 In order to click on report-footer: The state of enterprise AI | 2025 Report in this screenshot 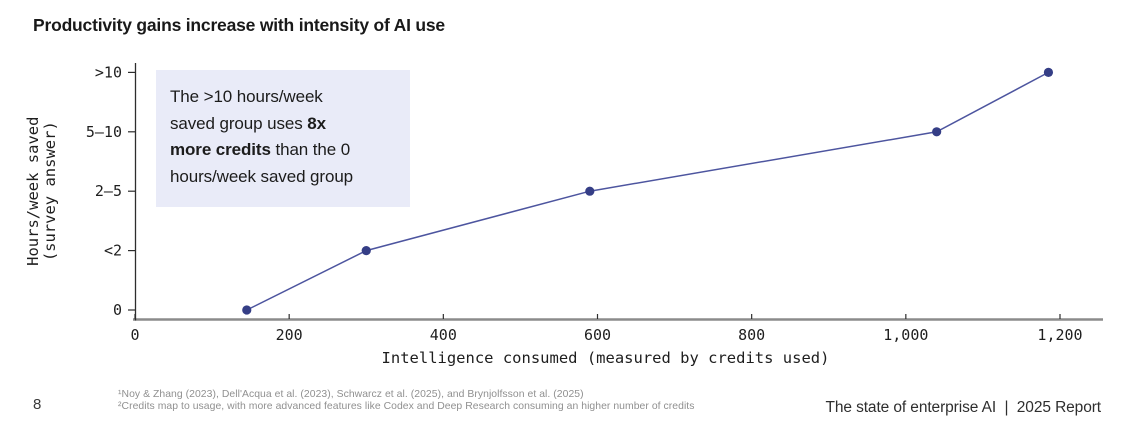, I will do `click(963, 407)`.